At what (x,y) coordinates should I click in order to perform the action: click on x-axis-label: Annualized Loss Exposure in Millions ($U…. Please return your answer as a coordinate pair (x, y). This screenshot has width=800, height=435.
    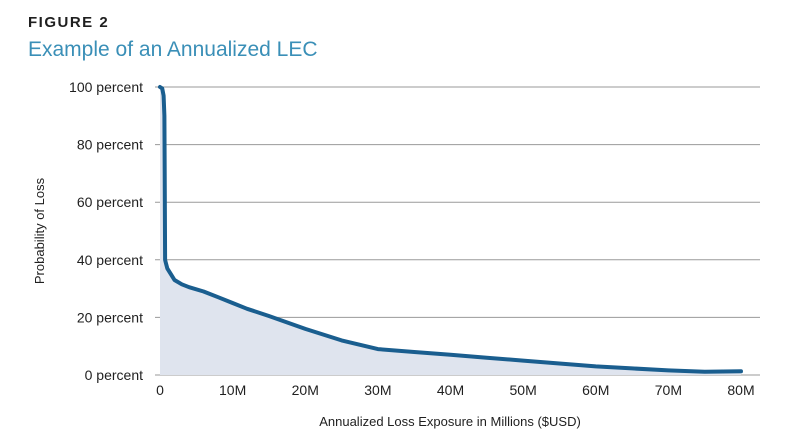
    Looking at the image, I should click on (450, 421).